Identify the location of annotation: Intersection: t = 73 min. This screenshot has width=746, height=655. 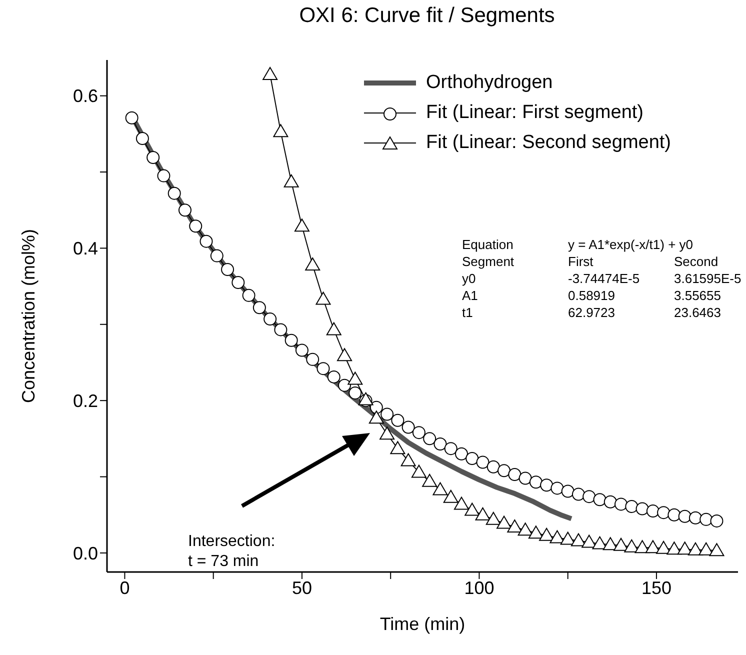
(232, 552).